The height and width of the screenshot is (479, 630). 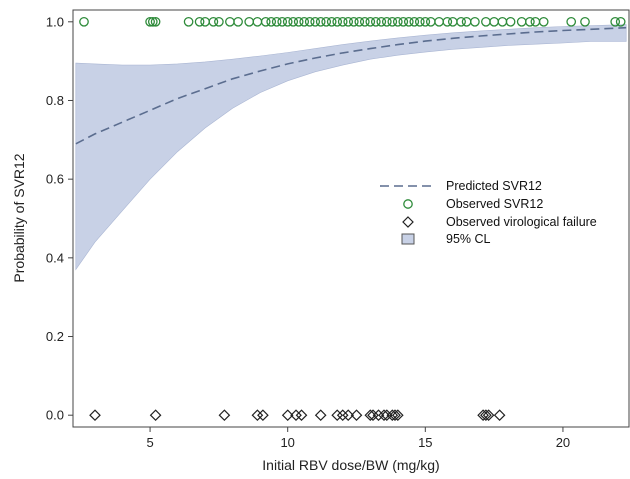 I want to click on legend-observed-svr-label: Observed SVR12, so click(x=494, y=204).